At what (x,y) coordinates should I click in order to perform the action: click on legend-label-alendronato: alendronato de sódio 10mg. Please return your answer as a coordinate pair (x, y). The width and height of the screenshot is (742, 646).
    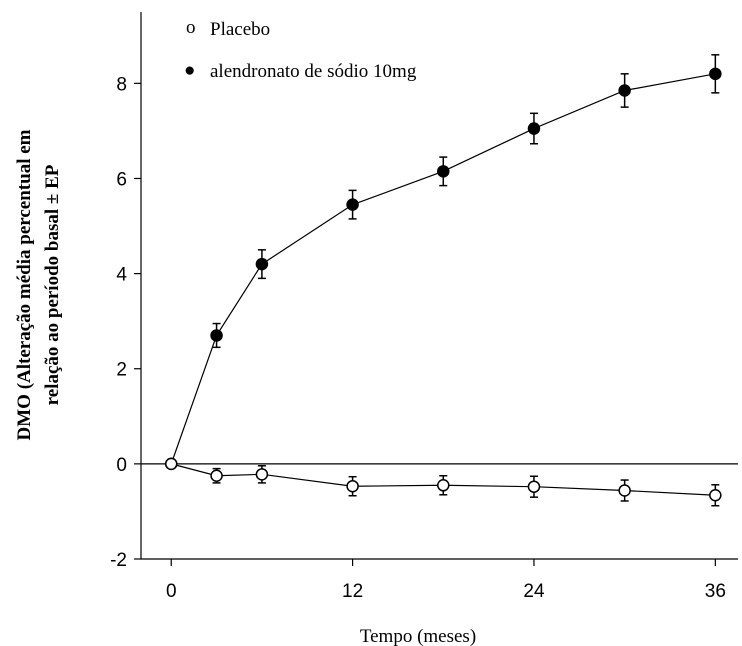
    Looking at the image, I should click on (313, 71).